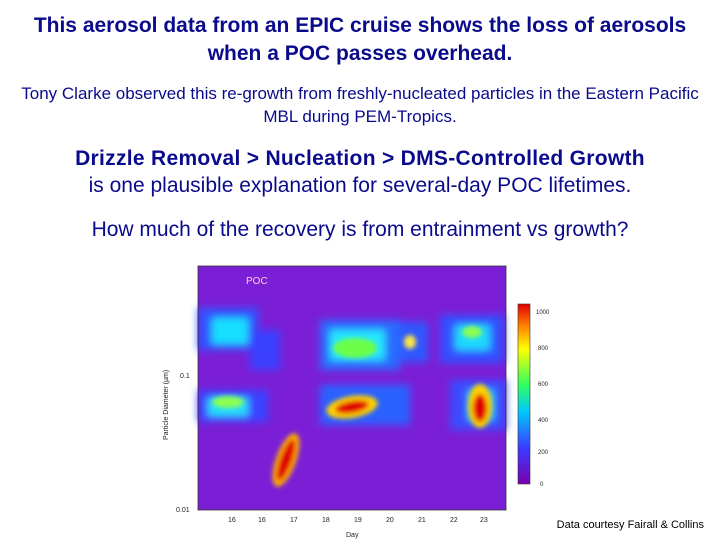 This screenshot has width=720, height=542. Describe the element at coordinates (454, 520) in the screenshot. I see `x-tick-label: 22` at that location.